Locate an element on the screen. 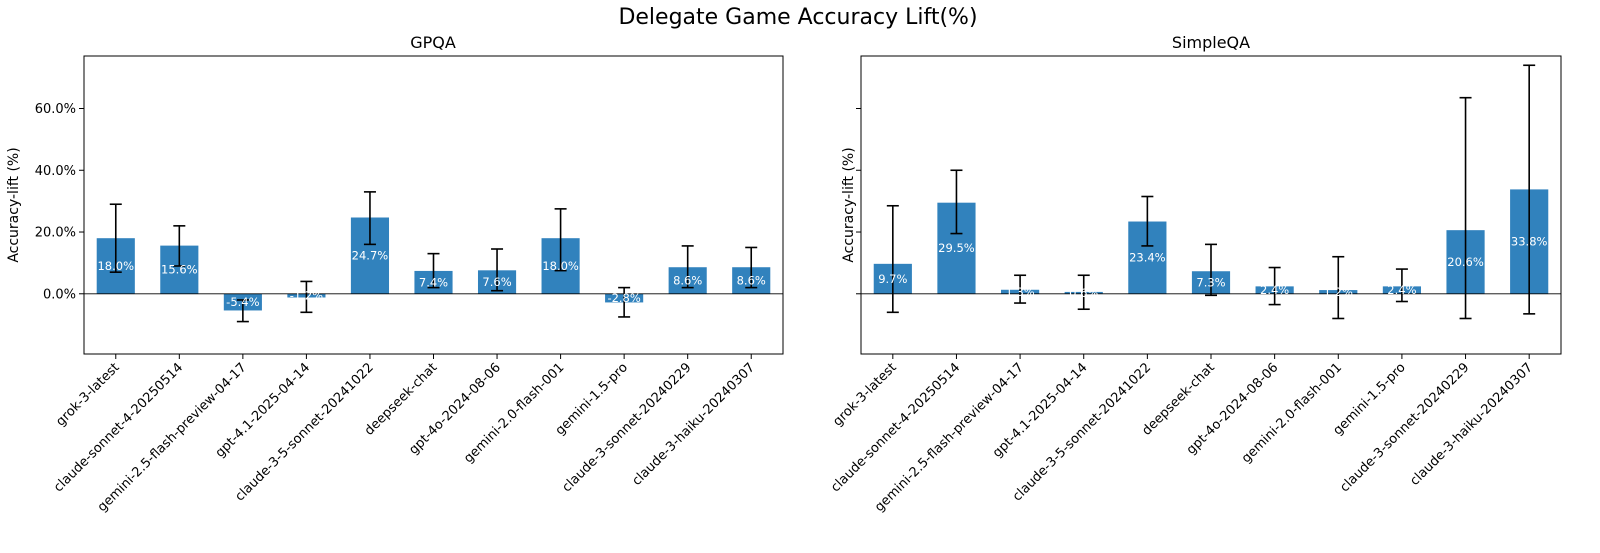 Image resolution: width=1600 pixels, height=553 pixels. simpleqa-data-label: 1.2% is located at coordinates (1338, 292).